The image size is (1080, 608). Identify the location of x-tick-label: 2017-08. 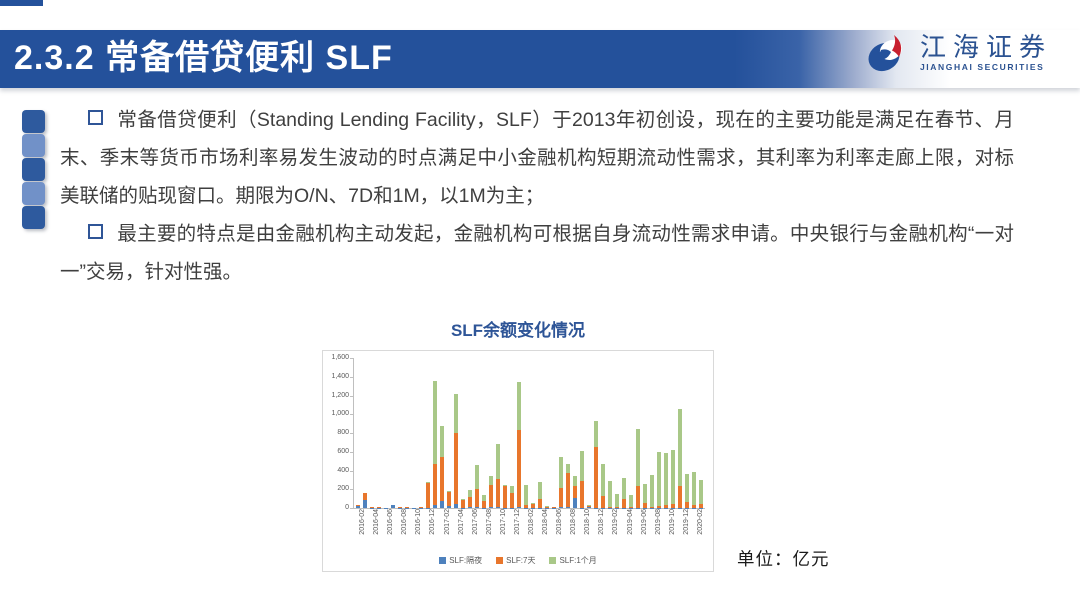
(489, 522).